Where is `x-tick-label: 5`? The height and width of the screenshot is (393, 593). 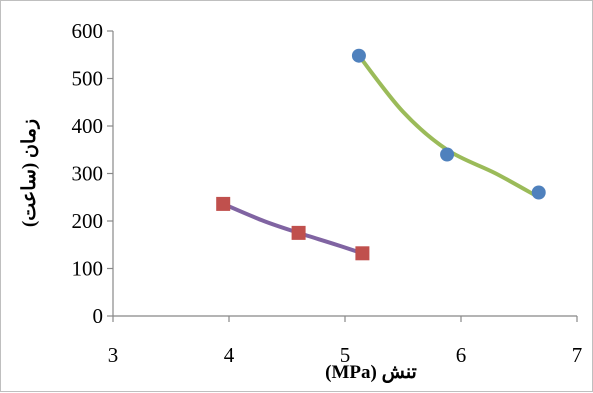
x-tick-label: 5 is located at coordinates (345, 355).